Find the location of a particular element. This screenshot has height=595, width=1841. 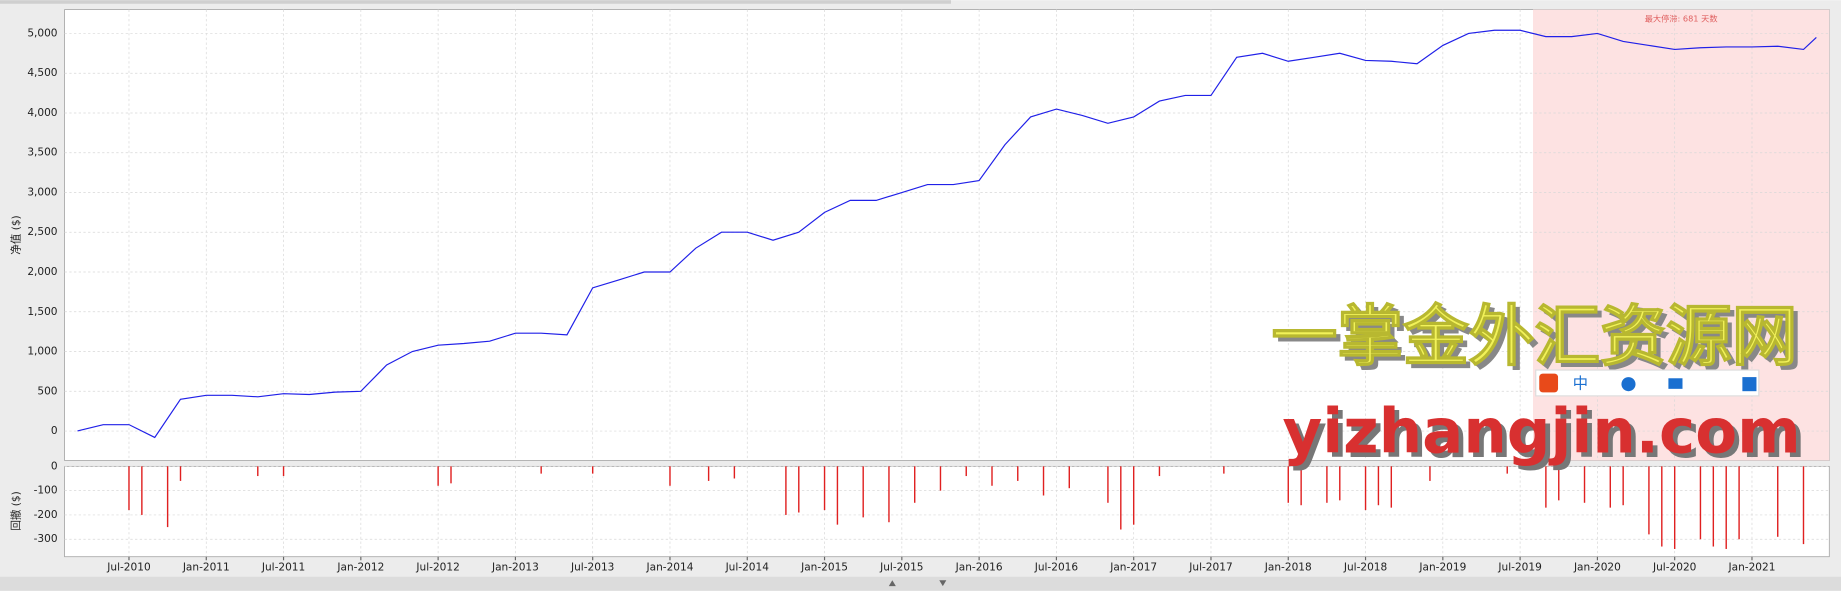

y-tick-label: 4,000 is located at coordinates (42, 113).